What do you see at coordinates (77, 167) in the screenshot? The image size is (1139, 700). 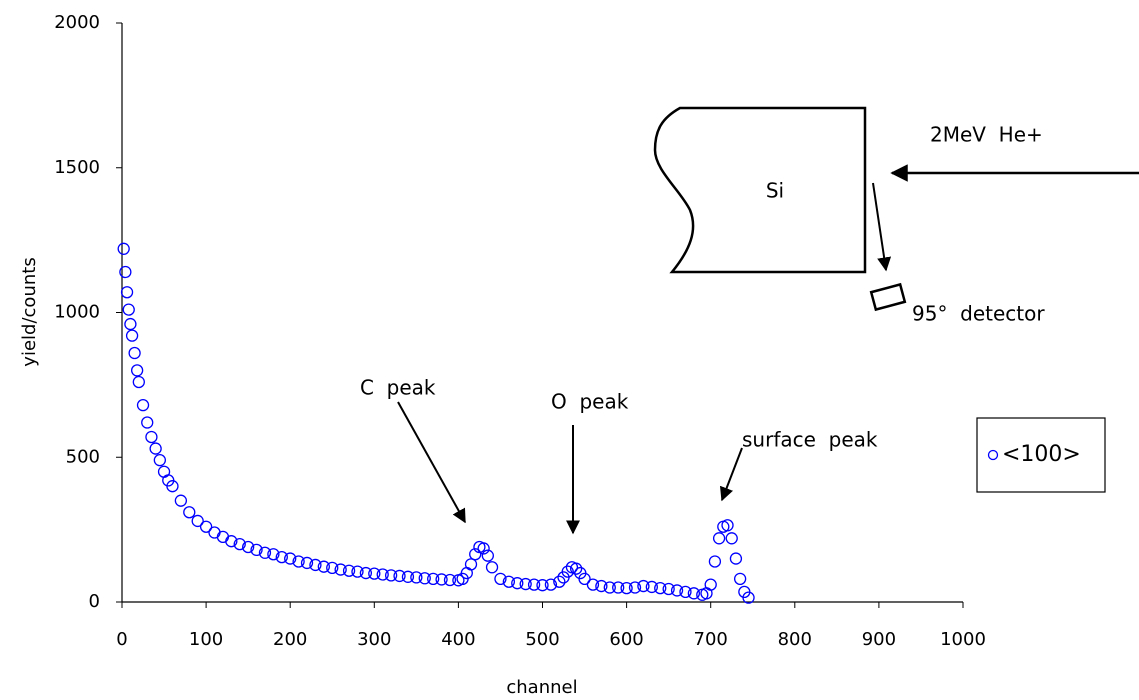 I see `y-tick-label: 1500` at bounding box center [77, 167].